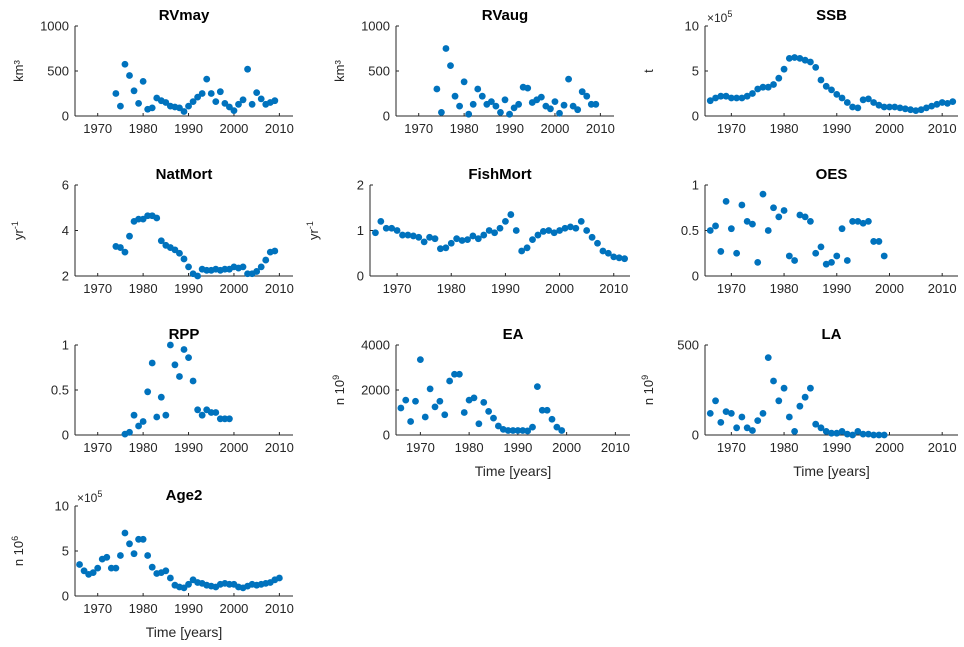  I want to click on y-tick-label: 1000, so click(375, 26).